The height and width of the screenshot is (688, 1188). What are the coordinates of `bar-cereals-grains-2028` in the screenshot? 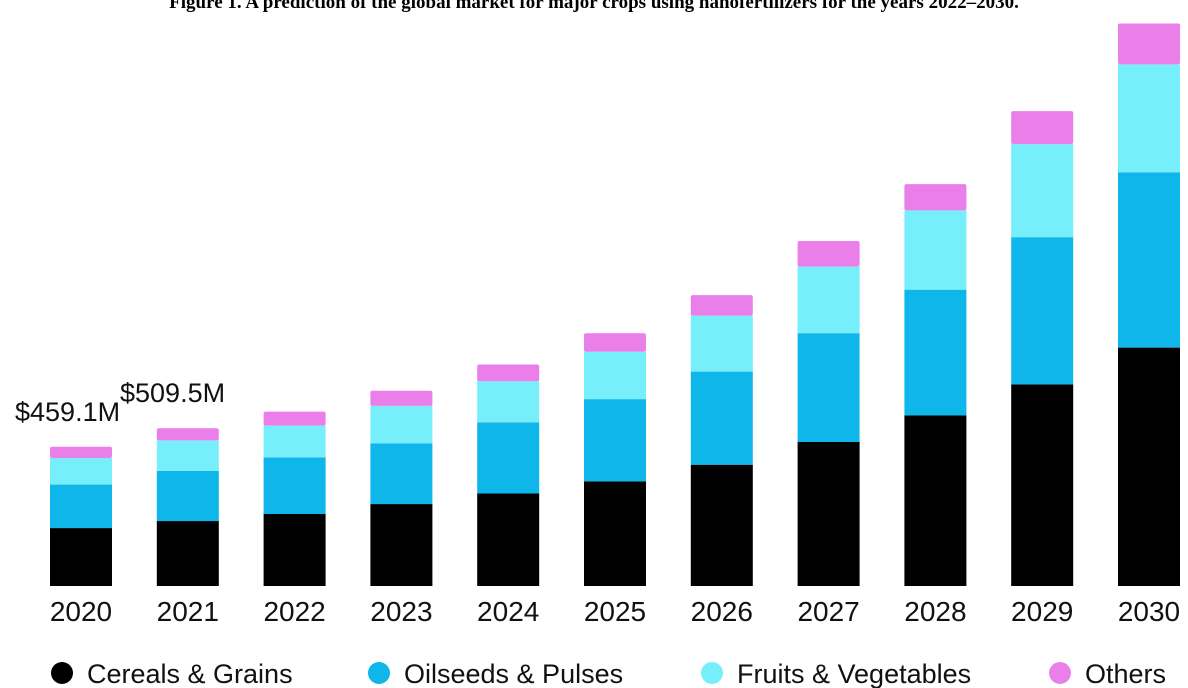 It's located at (935, 500).